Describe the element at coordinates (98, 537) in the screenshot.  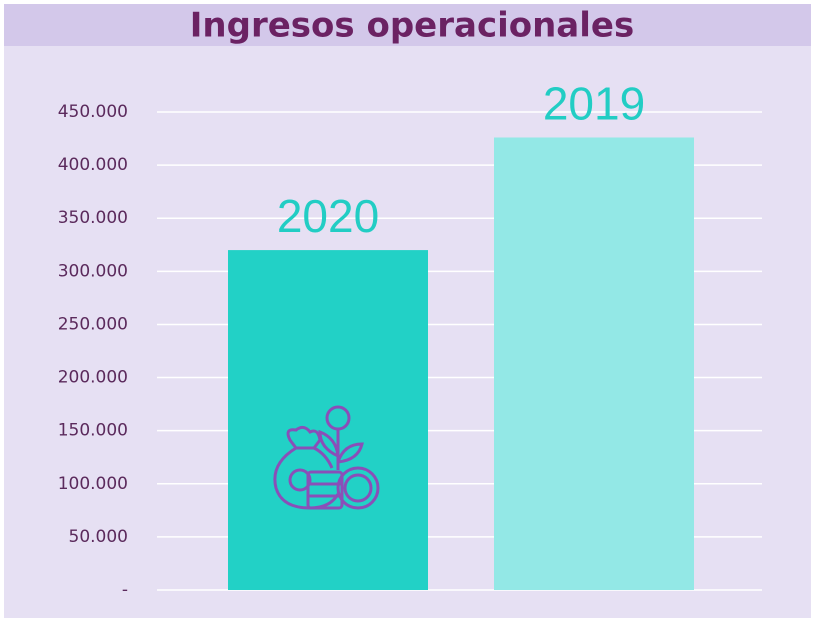
I see `y-tick-label: 50.000` at that location.